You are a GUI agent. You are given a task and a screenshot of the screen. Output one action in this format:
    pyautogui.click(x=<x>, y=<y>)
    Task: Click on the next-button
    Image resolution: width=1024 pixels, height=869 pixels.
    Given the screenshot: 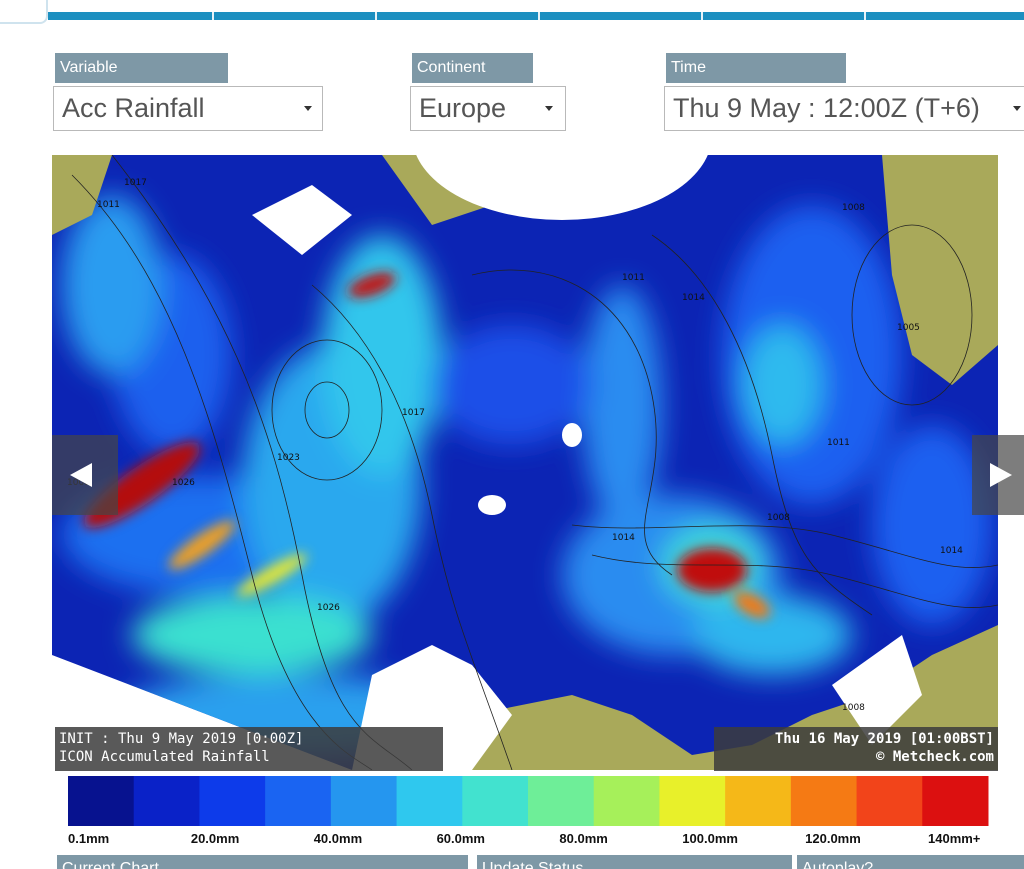 What is the action you would take?
    pyautogui.click(x=998, y=475)
    